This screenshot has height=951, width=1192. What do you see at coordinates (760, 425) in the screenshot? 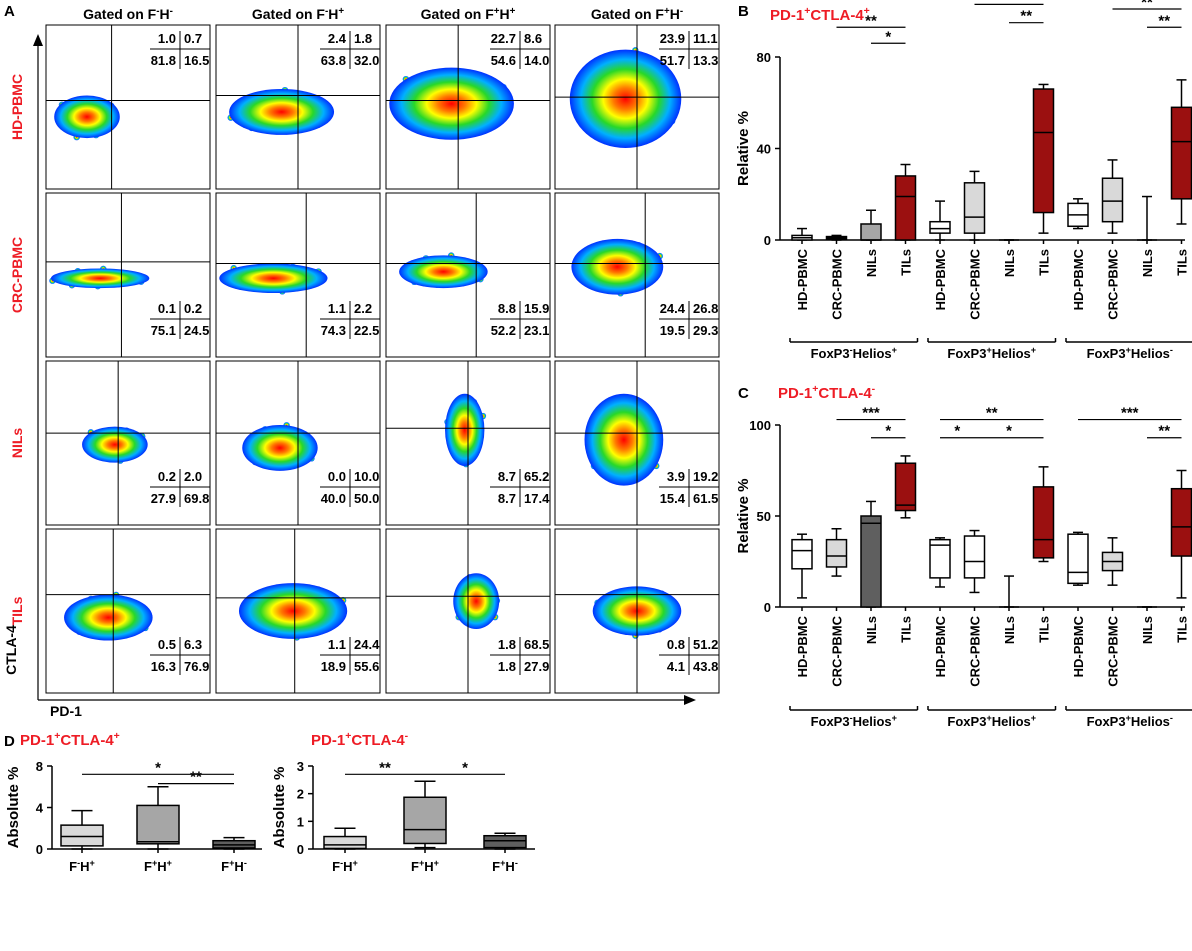
I see `y-tick-label: 100` at bounding box center [760, 425].